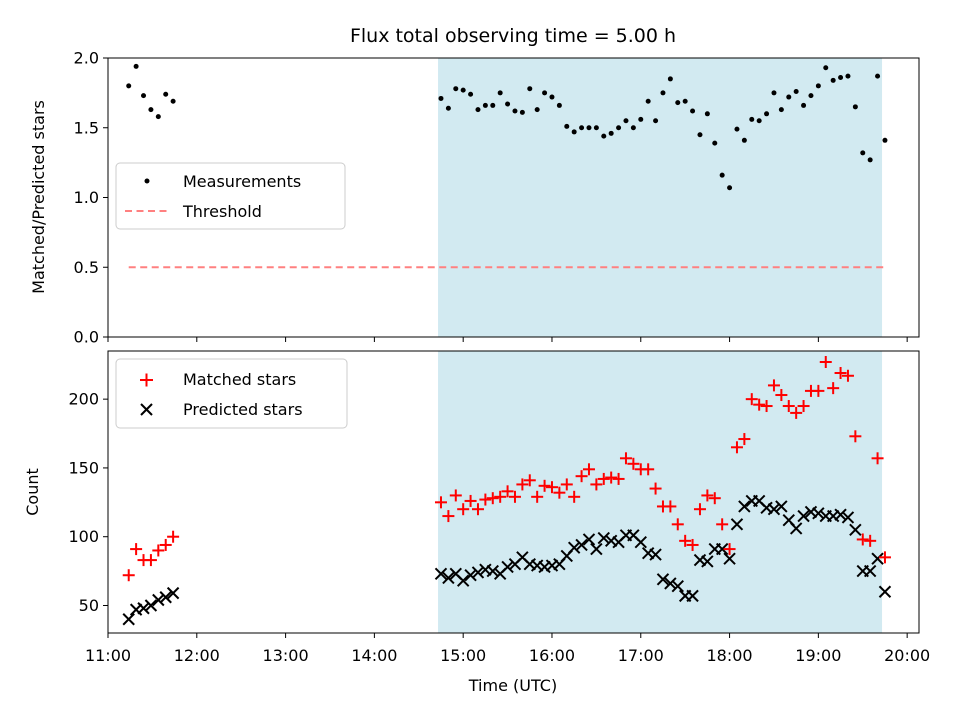 This screenshot has height=720, width=960. What do you see at coordinates (146, 380) in the screenshot?
I see `legend-matched-marker` at bounding box center [146, 380].